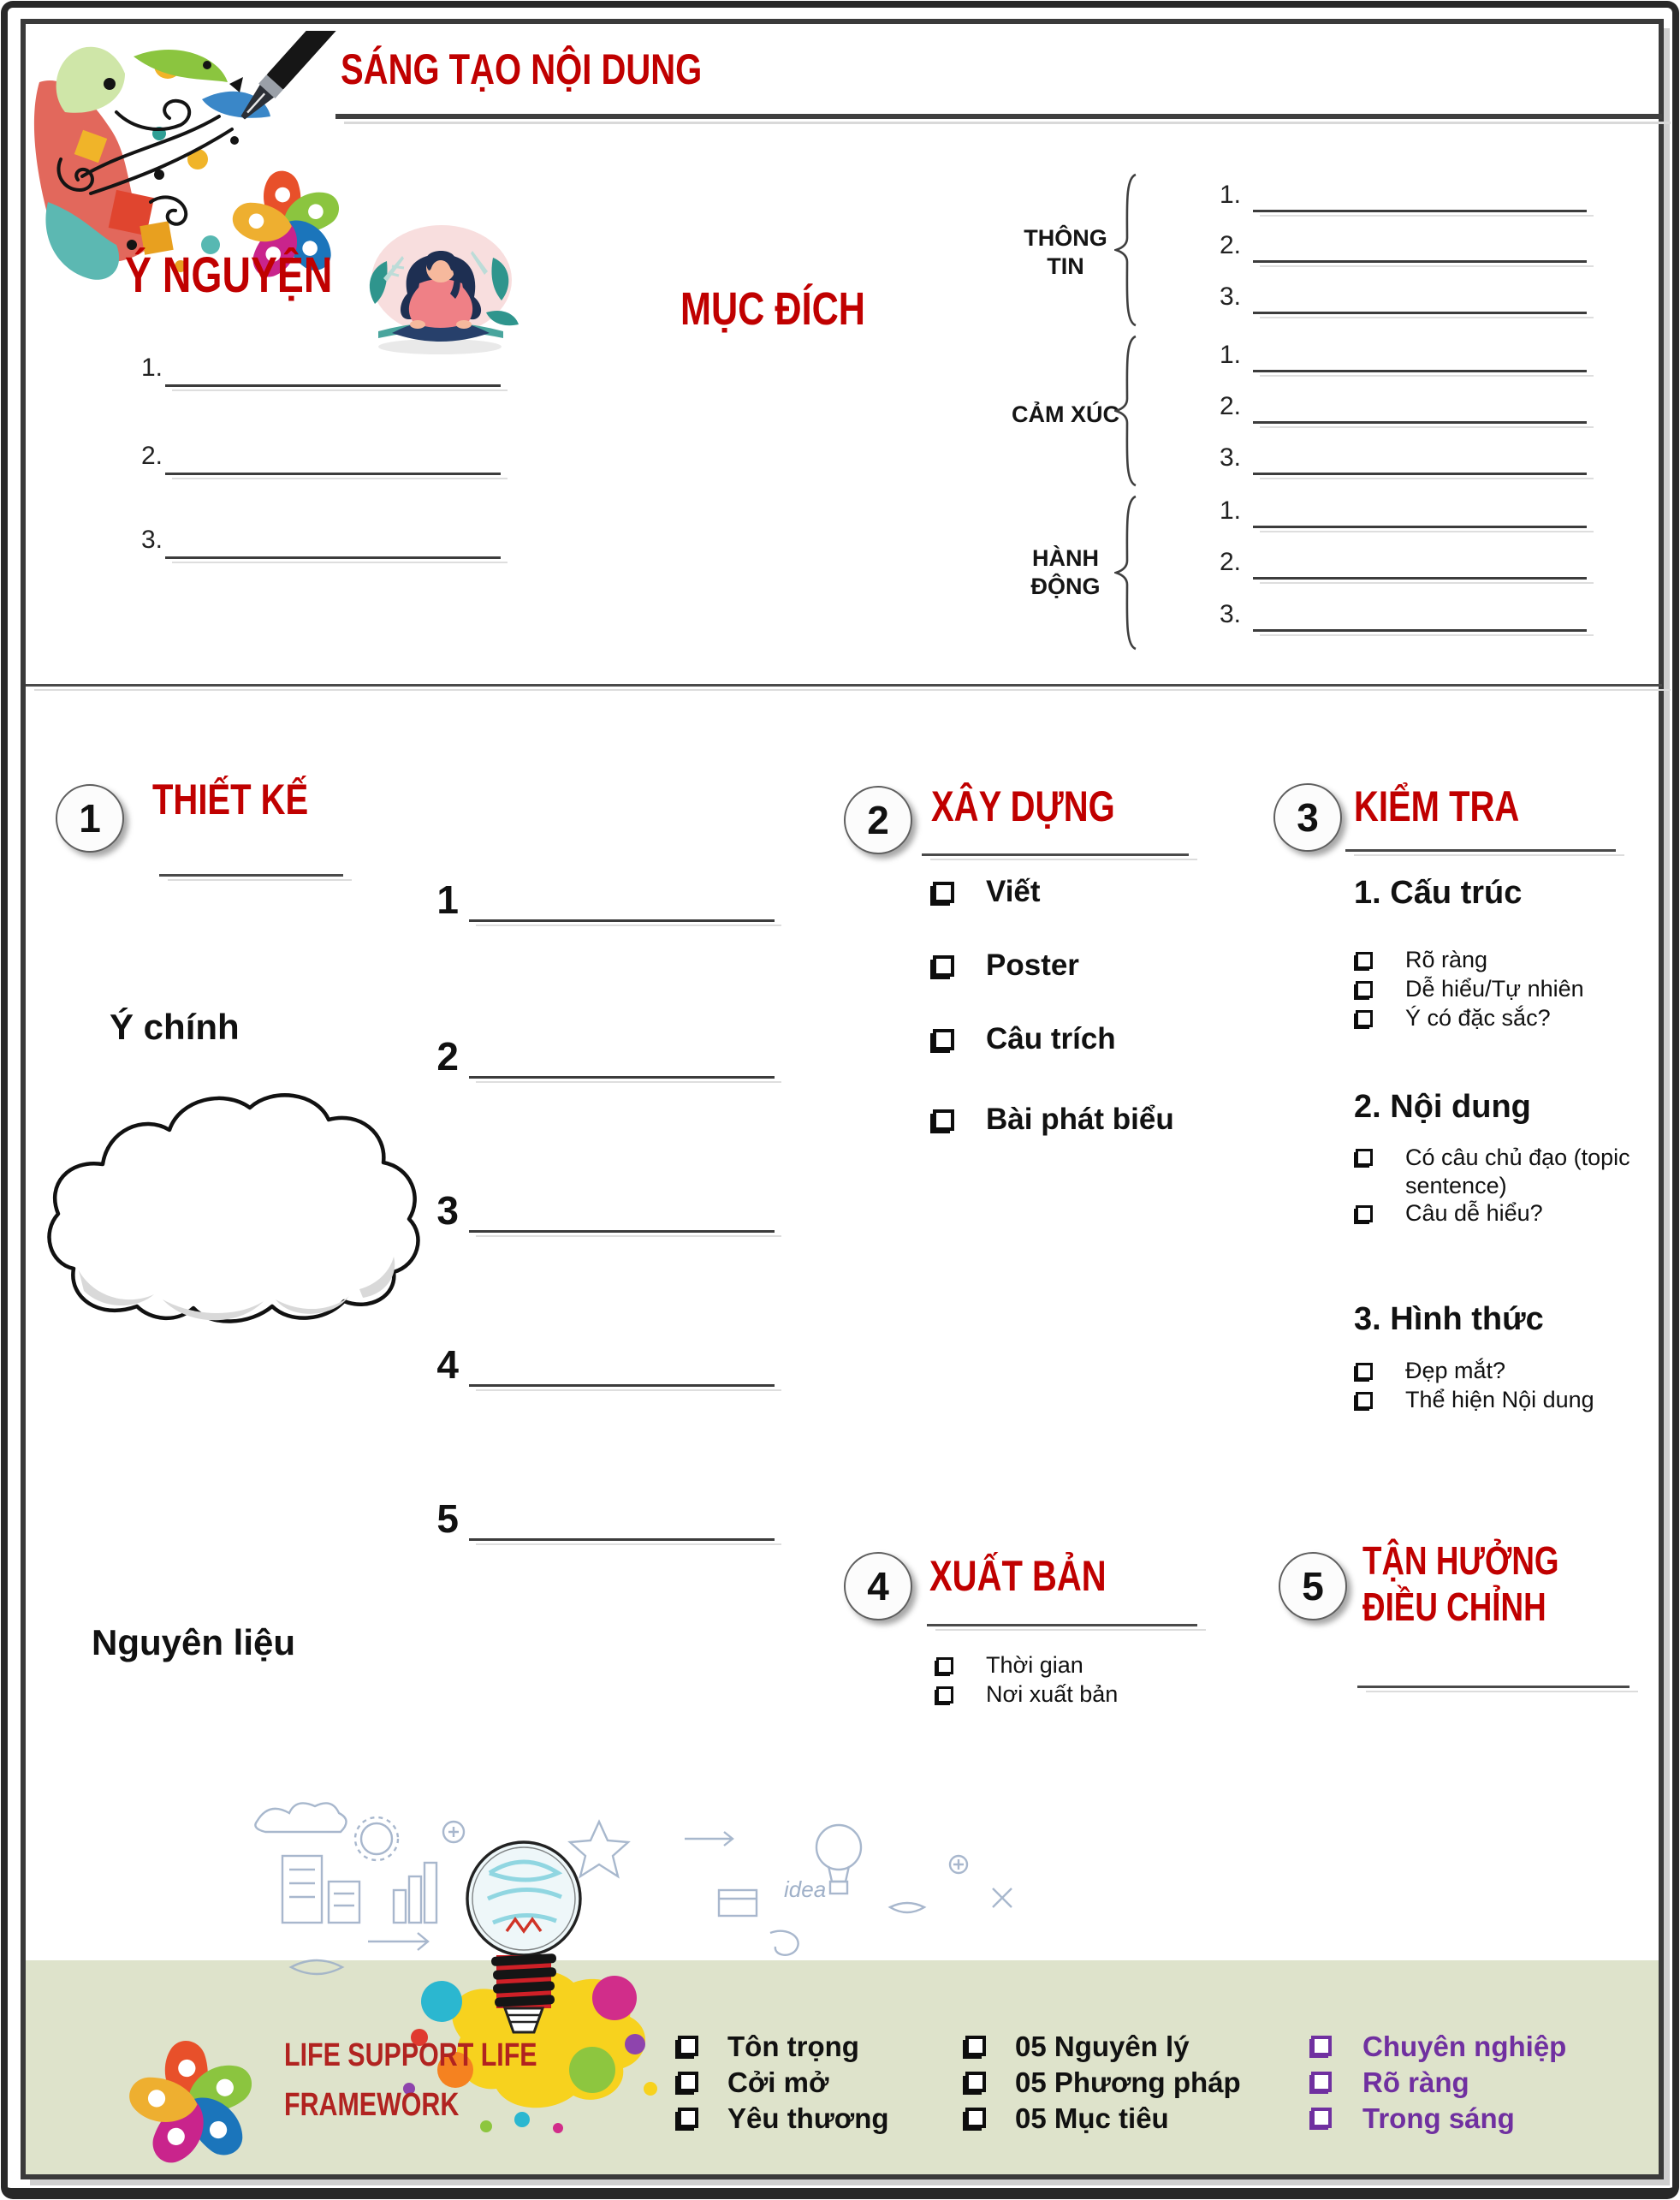 Image resolution: width=1680 pixels, height=2200 pixels. I want to click on design-slot-number: 3, so click(447, 1210).